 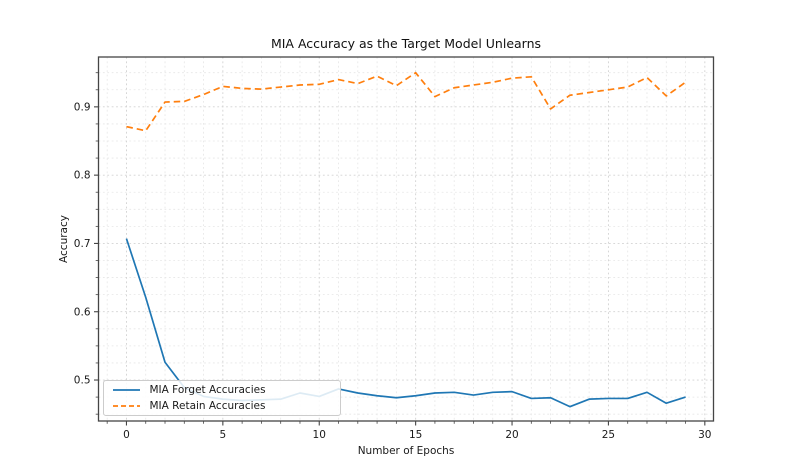 I want to click on x-tick-label: 15, so click(x=415, y=435).